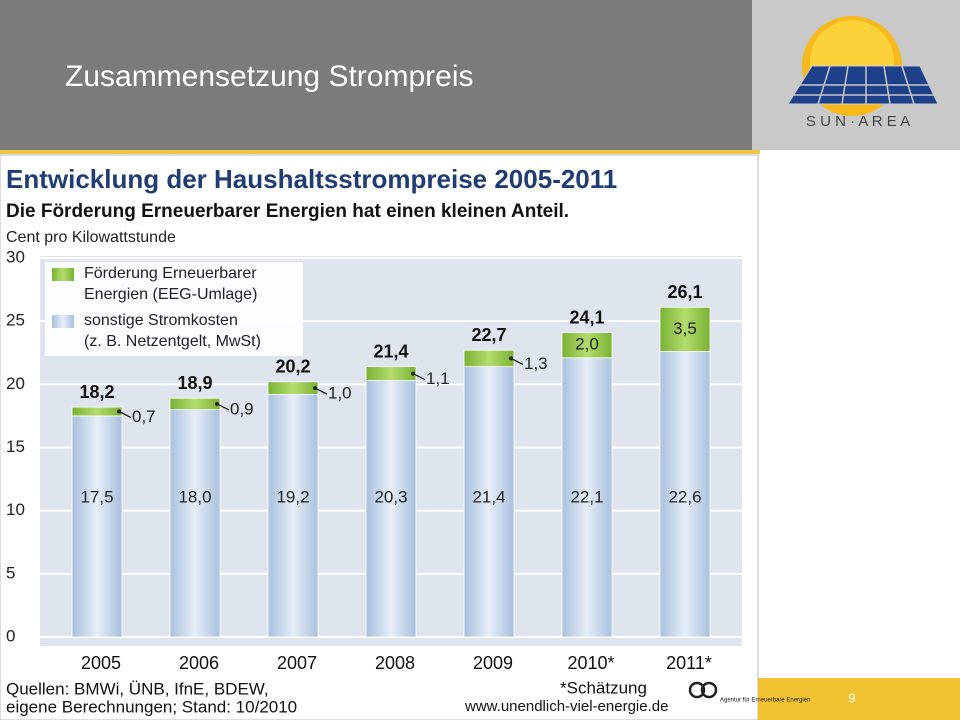 The height and width of the screenshot is (720, 960). What do you see at coordinates (749, 692) in the screenshot?
I see `agency-logo: Agentur für Erneuerbare Energien` at bounding box center [749, 692].